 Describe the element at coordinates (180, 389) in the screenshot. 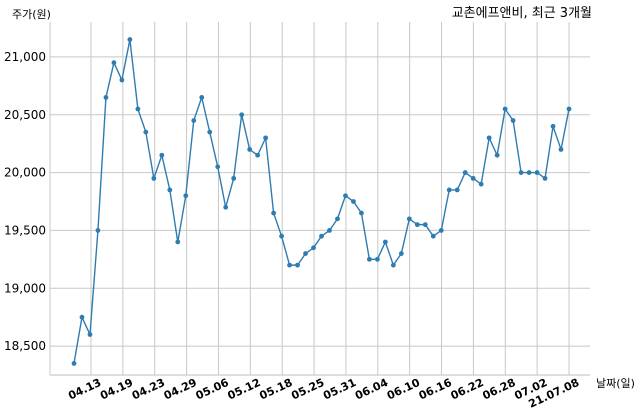

I see `x-tick-label: 04.29` at that location.